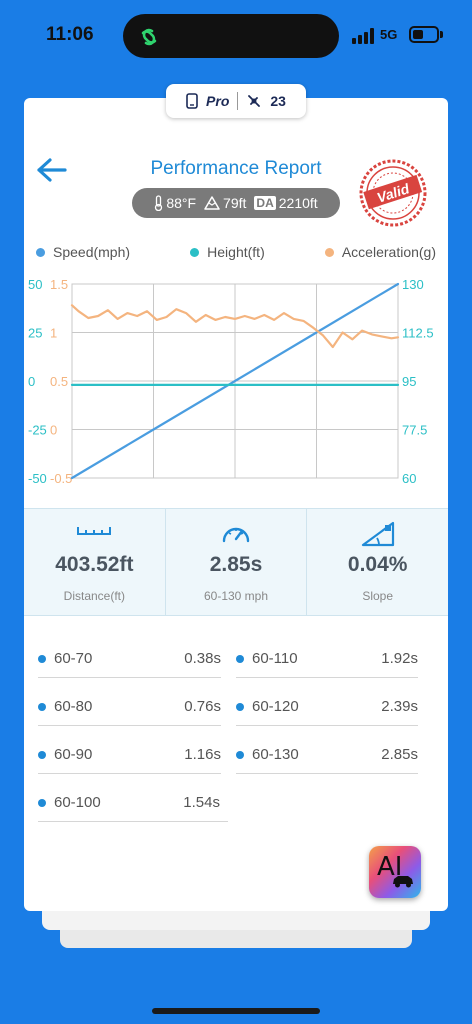  Describe the element at coordinates (327, 755) in the screenshot. I see `split-60-130: 60-130 2.85s` at that location.